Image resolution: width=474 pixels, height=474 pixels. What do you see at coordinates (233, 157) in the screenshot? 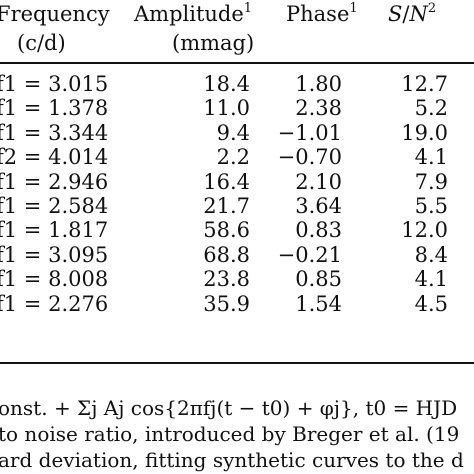
I see `amplitude-cell: 2.2` at bounding box center [233, 157].